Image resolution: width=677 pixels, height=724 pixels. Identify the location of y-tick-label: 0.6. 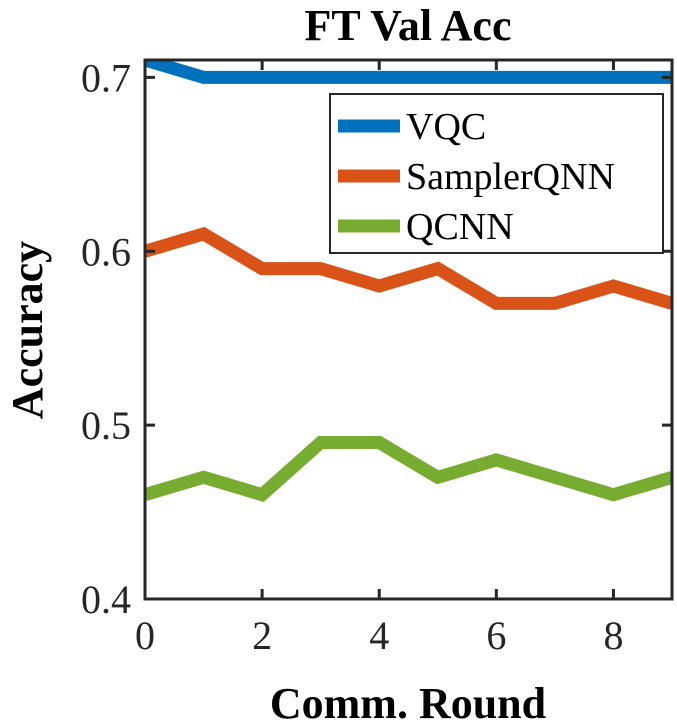
(106, 251).